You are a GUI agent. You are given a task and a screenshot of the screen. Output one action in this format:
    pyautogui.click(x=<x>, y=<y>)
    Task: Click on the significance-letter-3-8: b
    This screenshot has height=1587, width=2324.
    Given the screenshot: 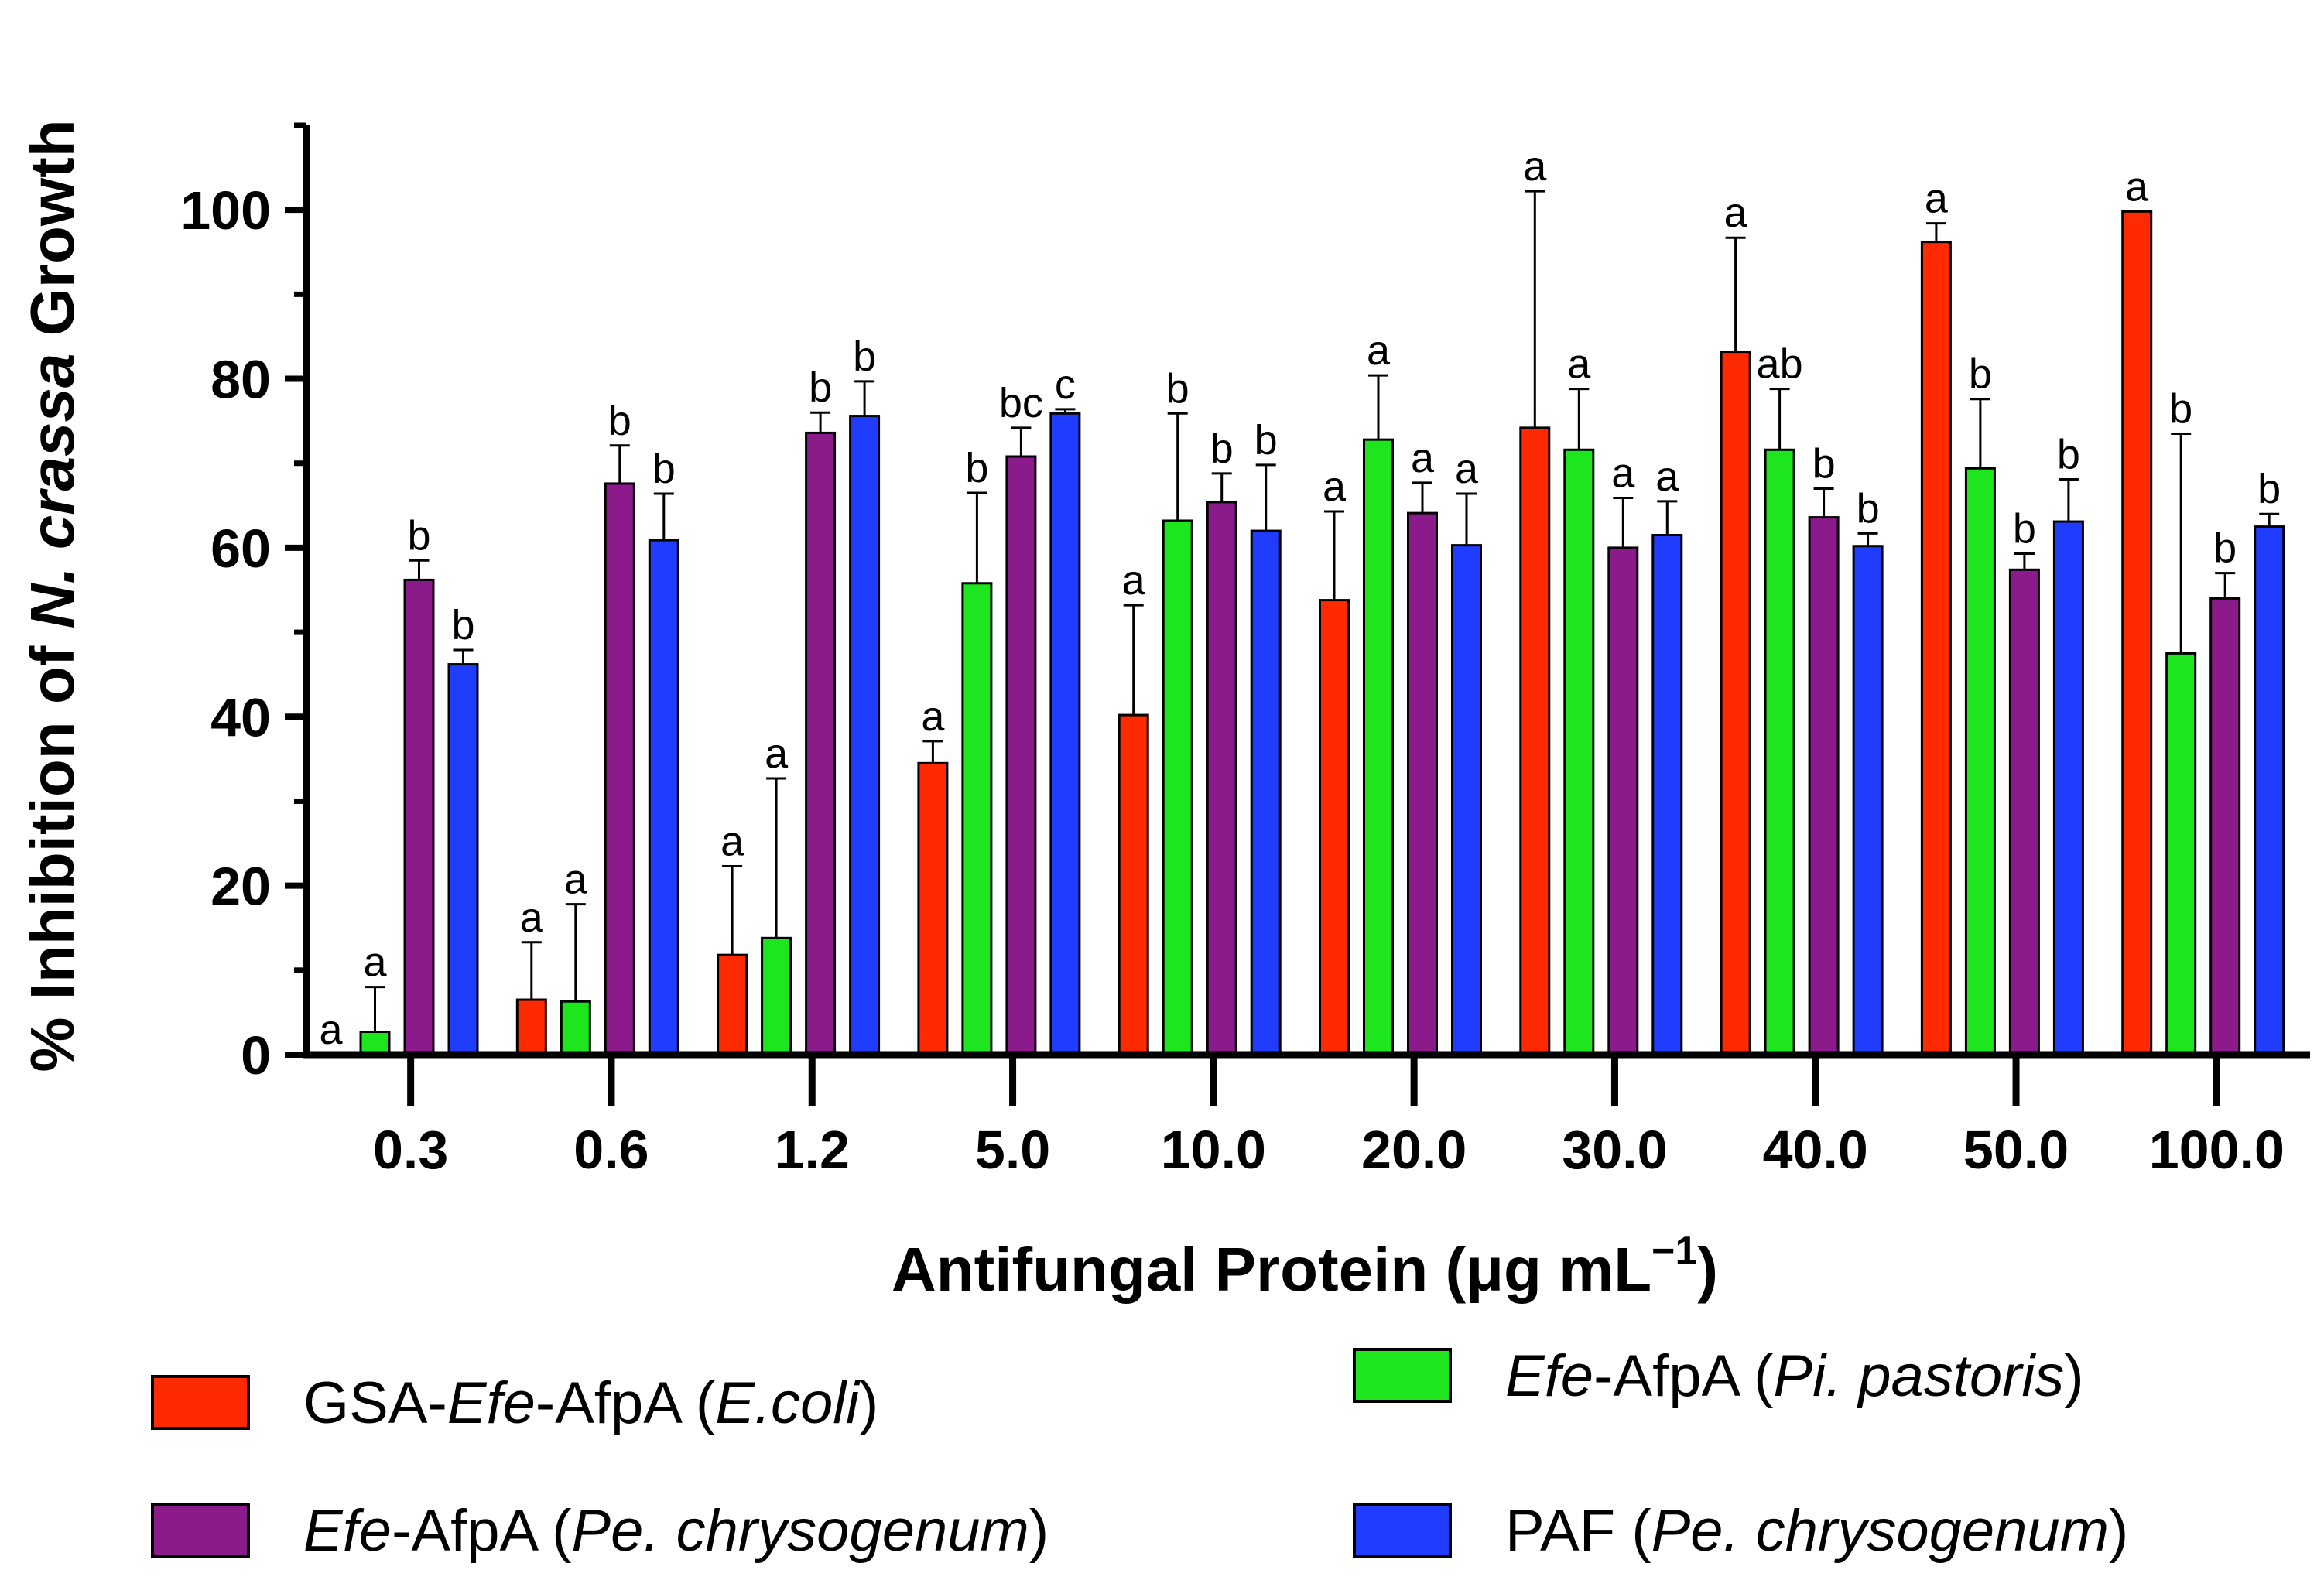 What is the action you would take?
    pyautogui.click(x=2068, y=454)
    